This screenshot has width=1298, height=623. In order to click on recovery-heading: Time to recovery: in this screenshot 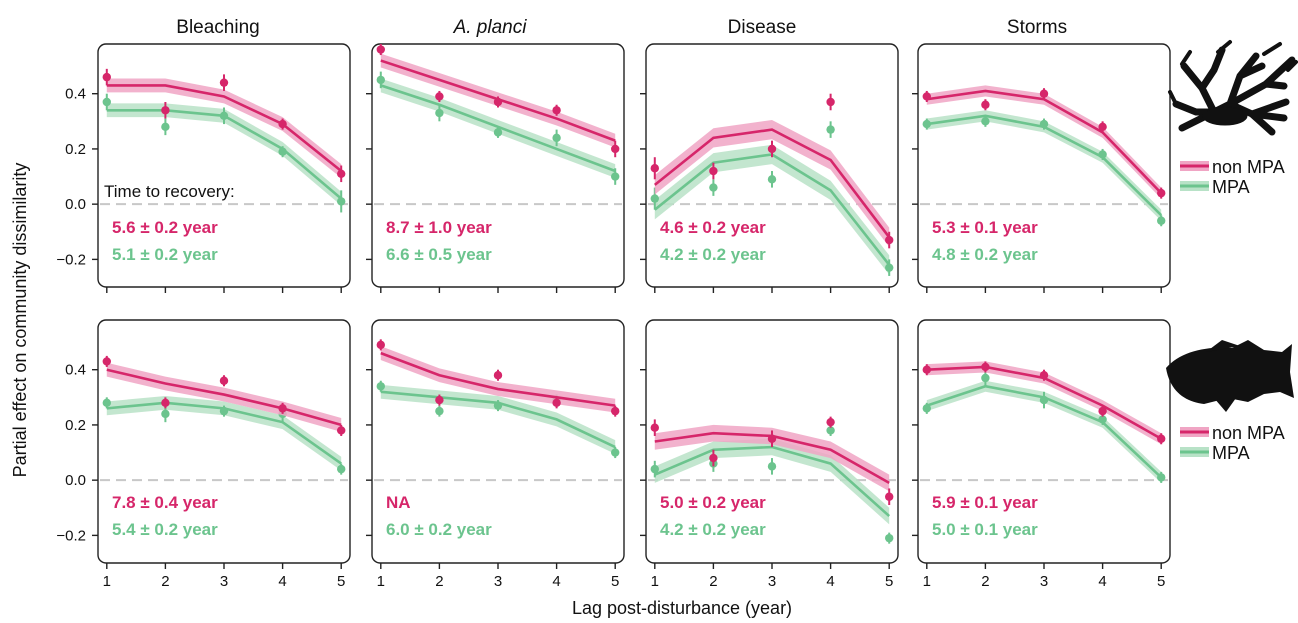, I will do `click(169, 191)`.